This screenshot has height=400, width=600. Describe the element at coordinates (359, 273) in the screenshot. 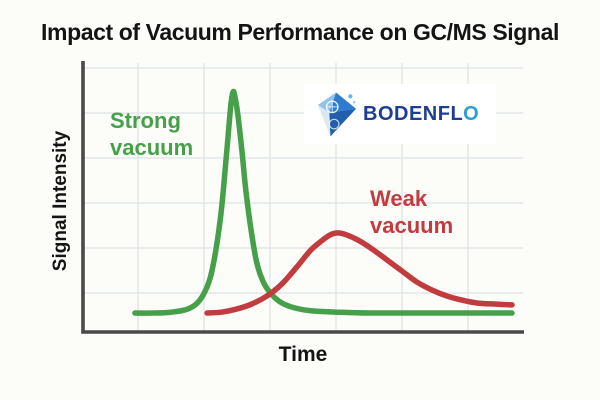

I see `weak-vacuum-curve` at that location.